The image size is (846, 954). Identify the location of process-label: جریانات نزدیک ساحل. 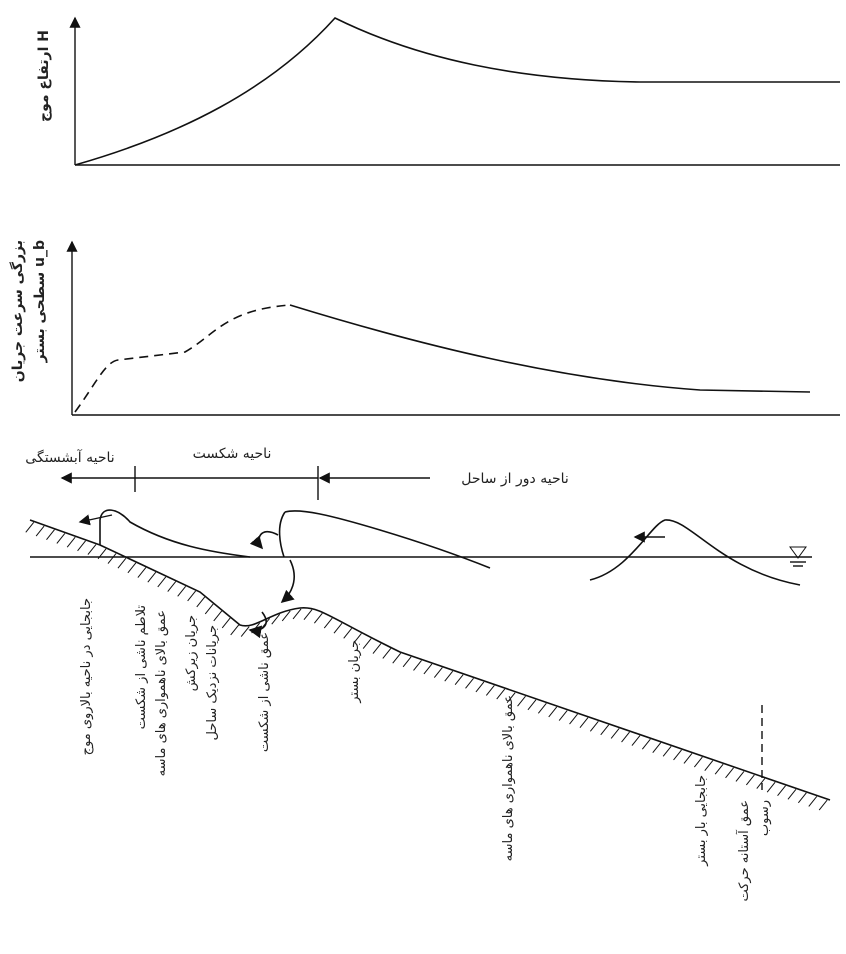
(212, 682).